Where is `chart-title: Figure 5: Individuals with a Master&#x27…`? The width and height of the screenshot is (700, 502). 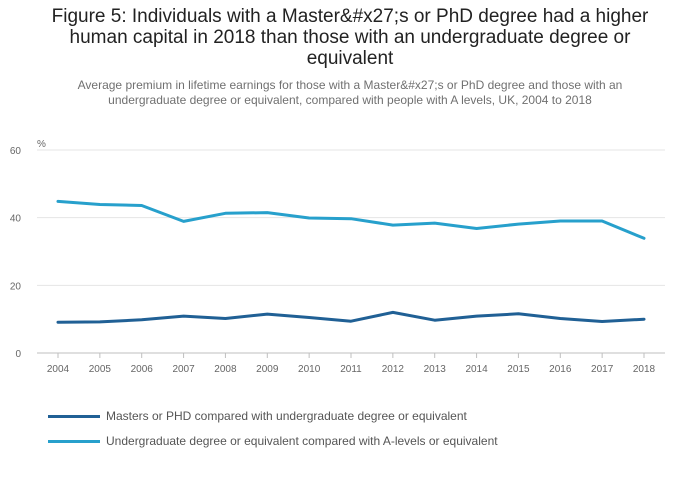
chart-title: Figure 5: Individuals with a Master&#x27… is located at coordinates (350, 37).